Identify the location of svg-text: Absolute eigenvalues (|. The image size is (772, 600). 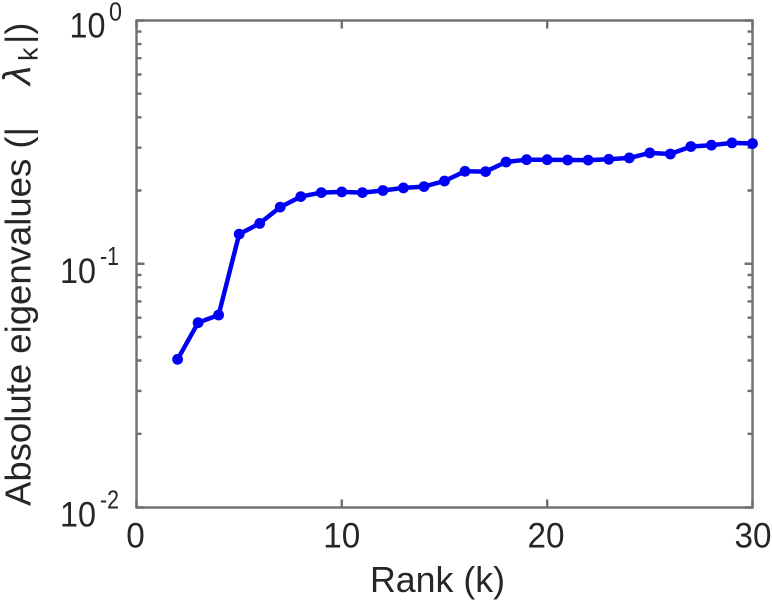
(19, 316).